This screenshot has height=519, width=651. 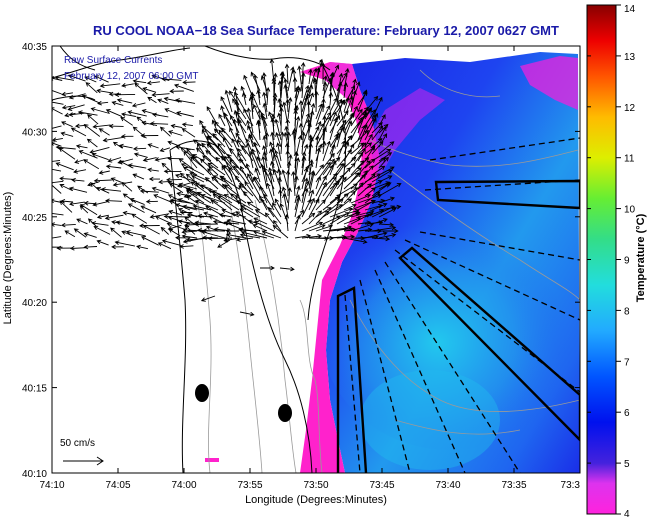 What do you see at coordinates (381, 485) in the screenshot?
I see `x-tick-label: 73:45` at bounding box center [381, 485].